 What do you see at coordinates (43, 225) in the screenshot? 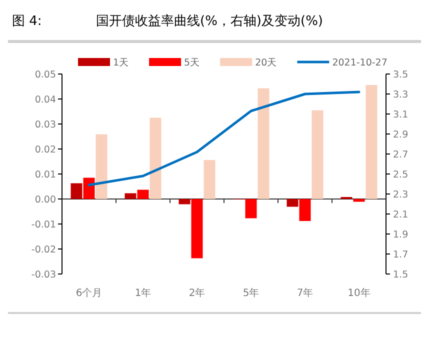
I see `y-tick-label: -0.01` at bounding box center [43, 225].